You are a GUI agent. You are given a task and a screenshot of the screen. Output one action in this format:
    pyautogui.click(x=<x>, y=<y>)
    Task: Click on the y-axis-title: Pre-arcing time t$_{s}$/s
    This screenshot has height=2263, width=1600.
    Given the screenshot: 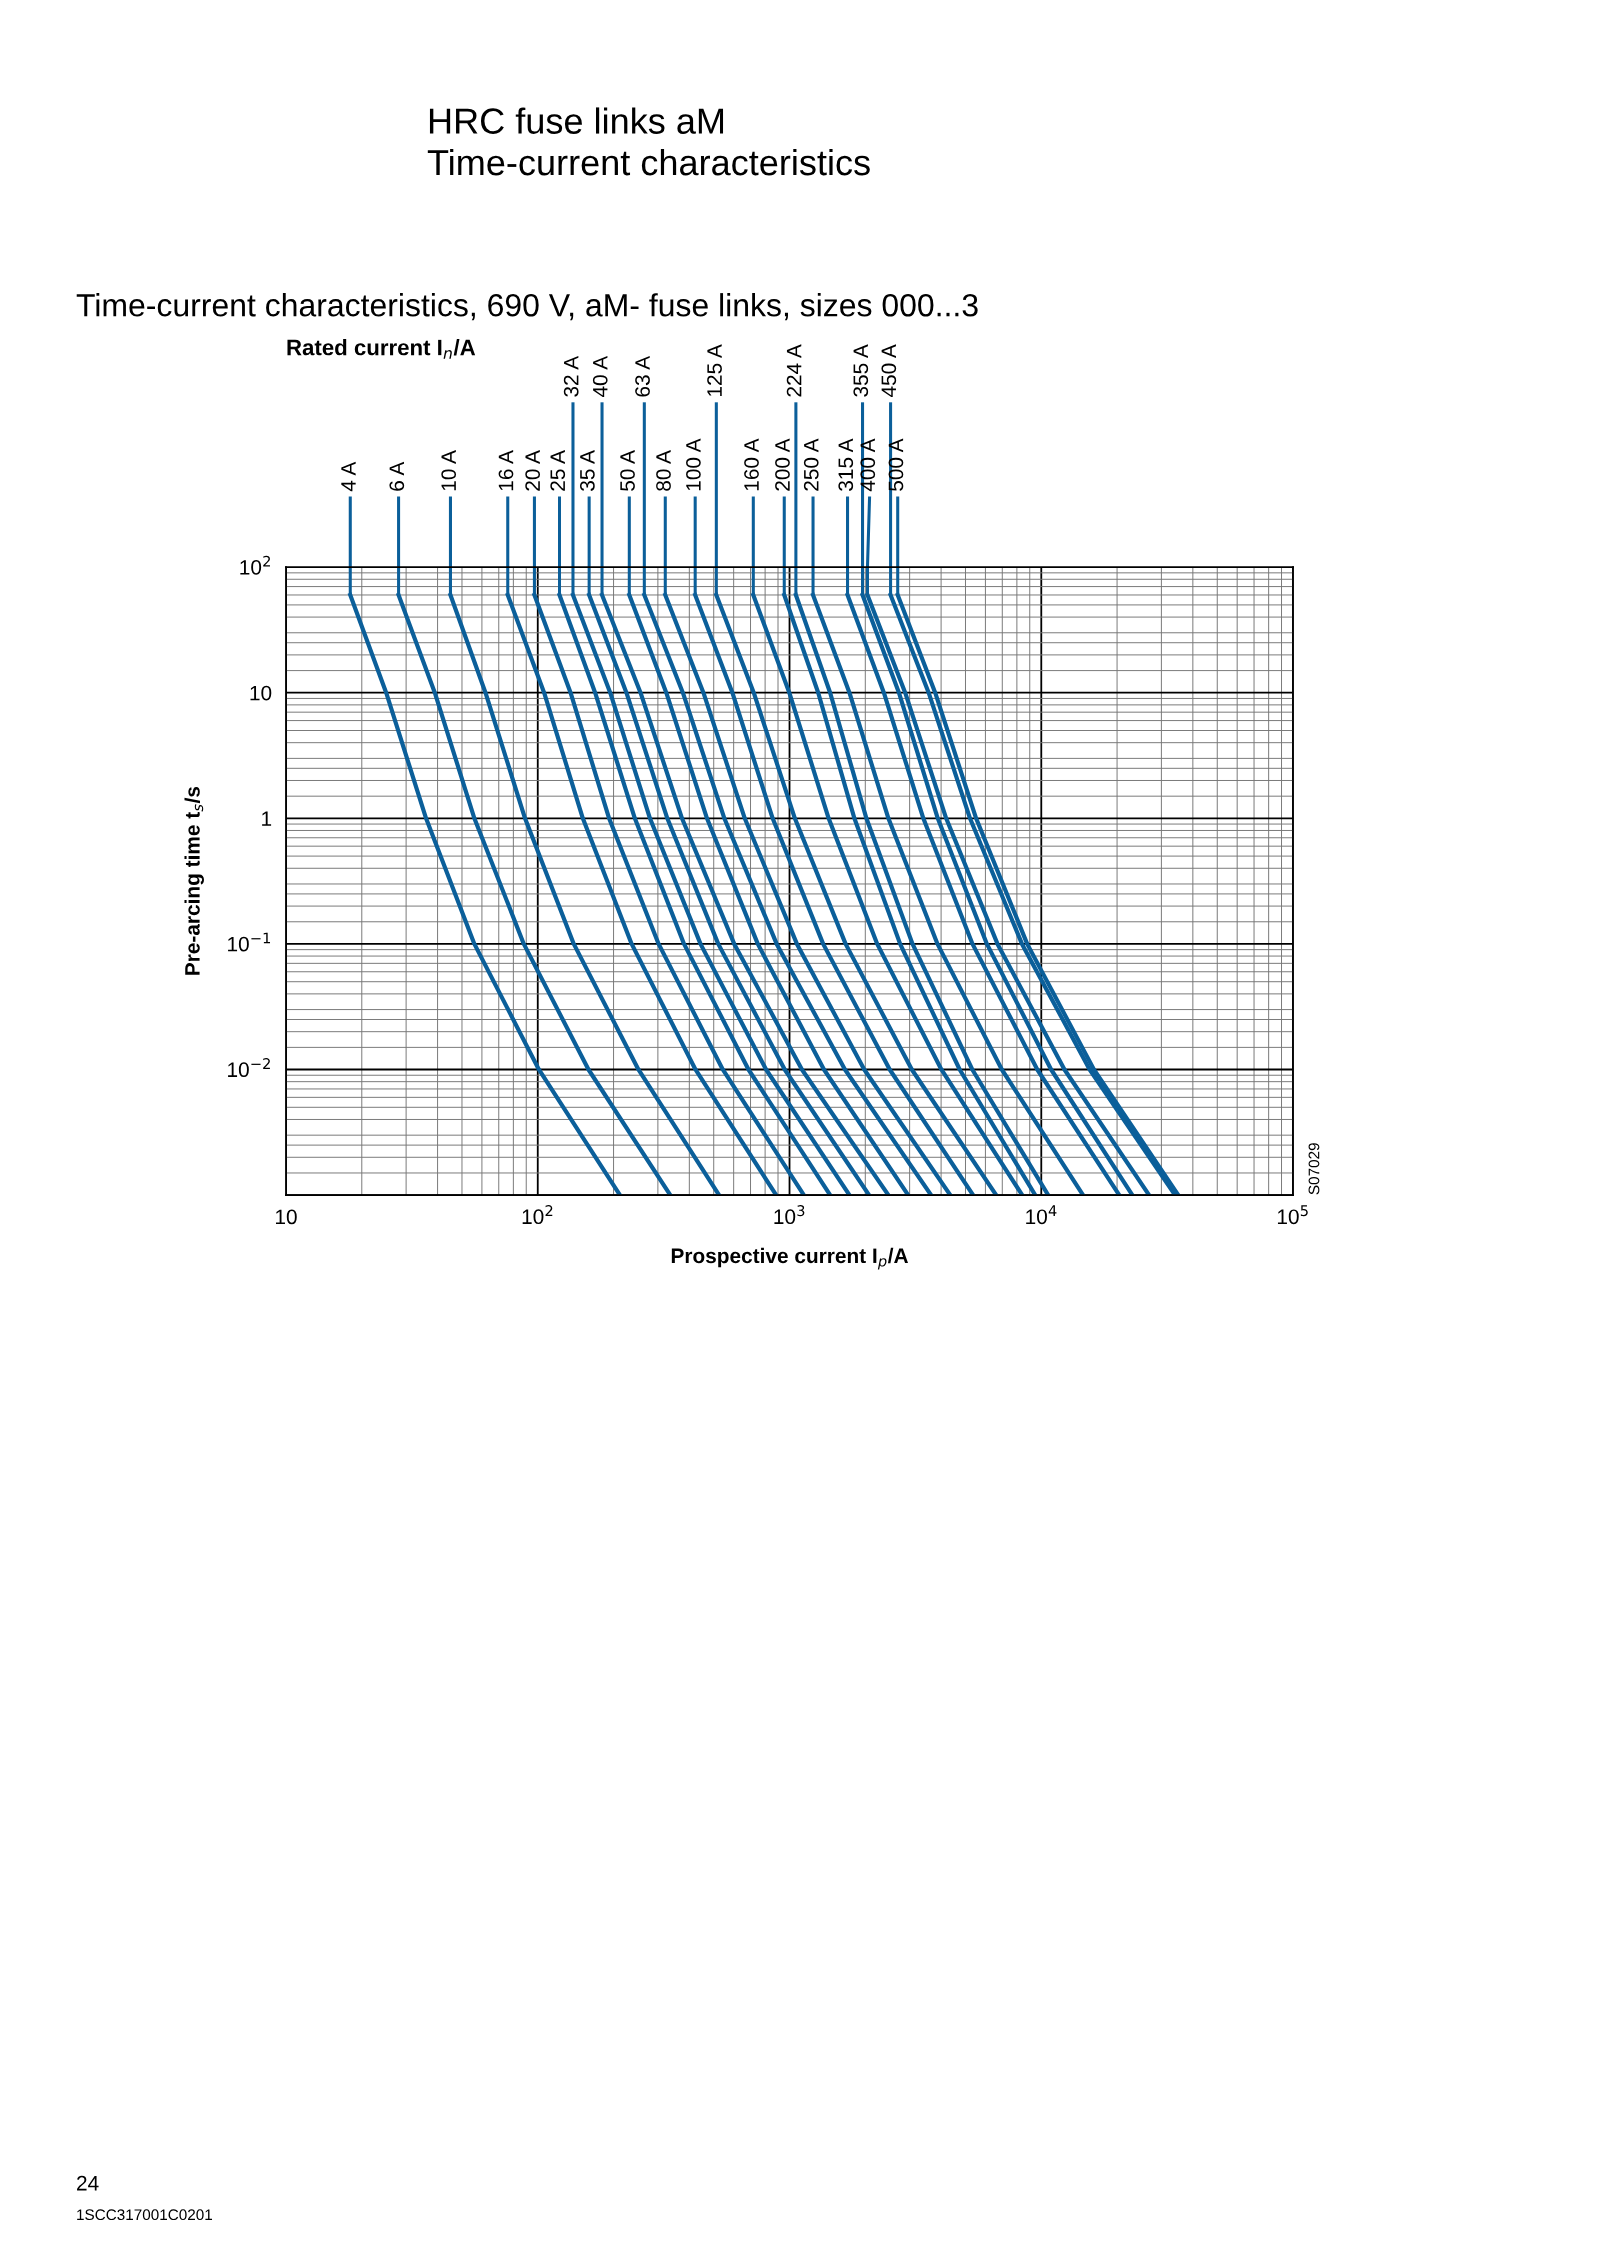 What is the action you would take?
    pyautogui.click(x=194, y=880)
    